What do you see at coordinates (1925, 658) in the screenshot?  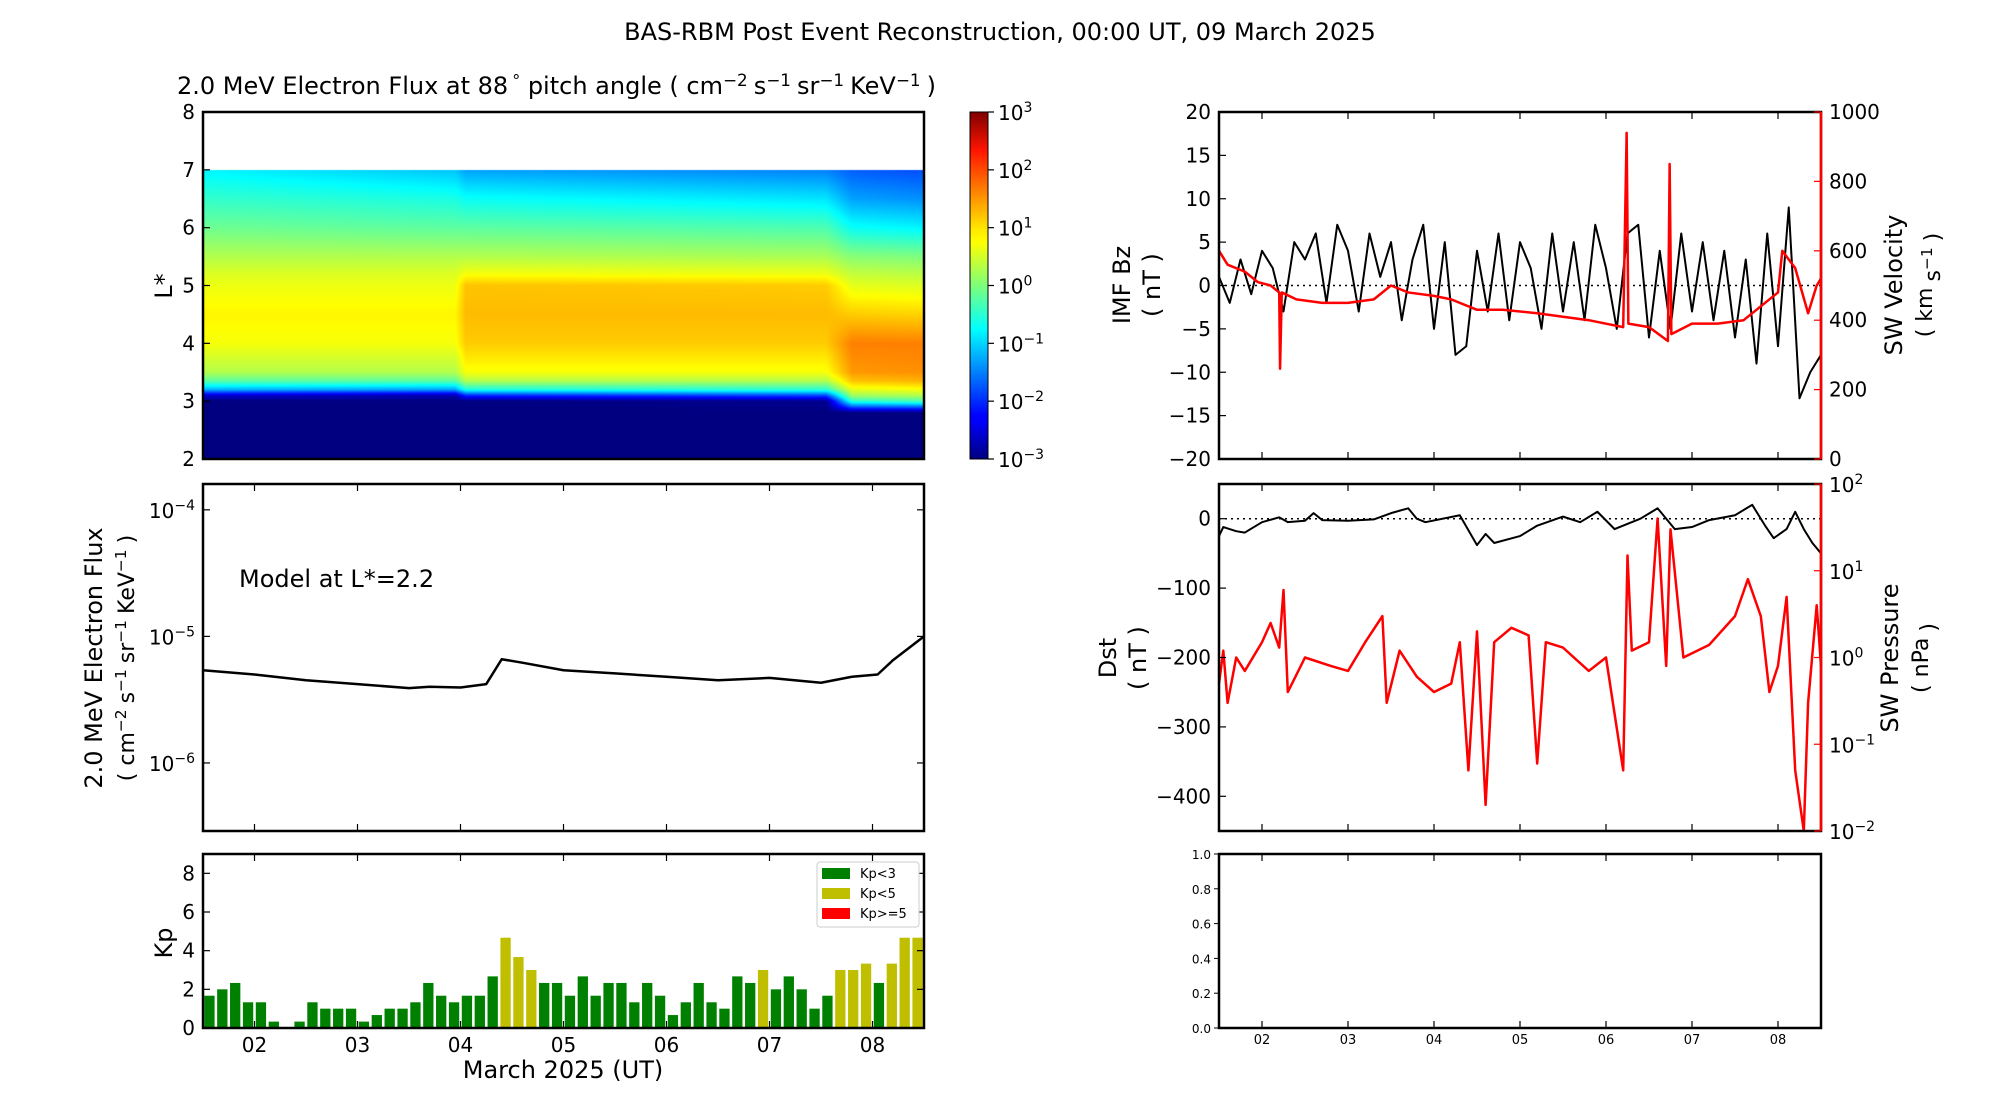 I see `right-y-axis-units: ( nPa)` at bounding box center [1925, 658].